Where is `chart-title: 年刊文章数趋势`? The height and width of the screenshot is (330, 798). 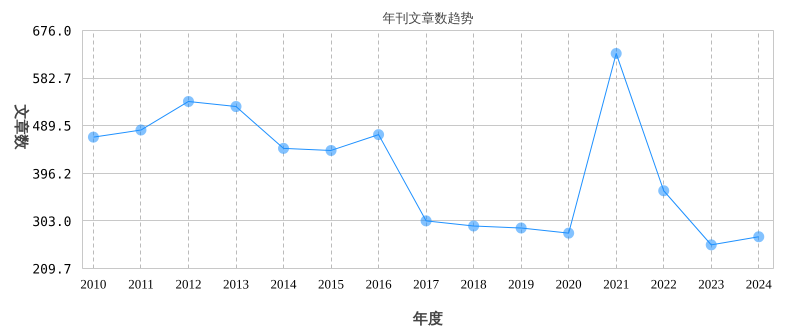 chart-title: 年刊文章数趋势 is located at coordinates (428, 18).